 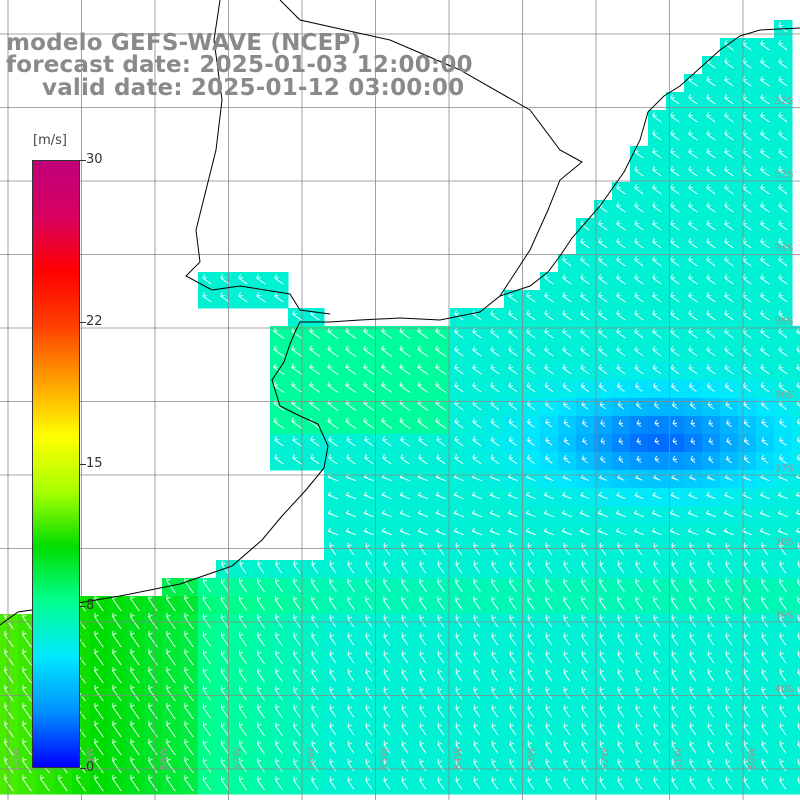 What do you see at coordinates (17, 758) in the screenshot?
I see `longitude-label: 60W` at bounding box center [17, 758].